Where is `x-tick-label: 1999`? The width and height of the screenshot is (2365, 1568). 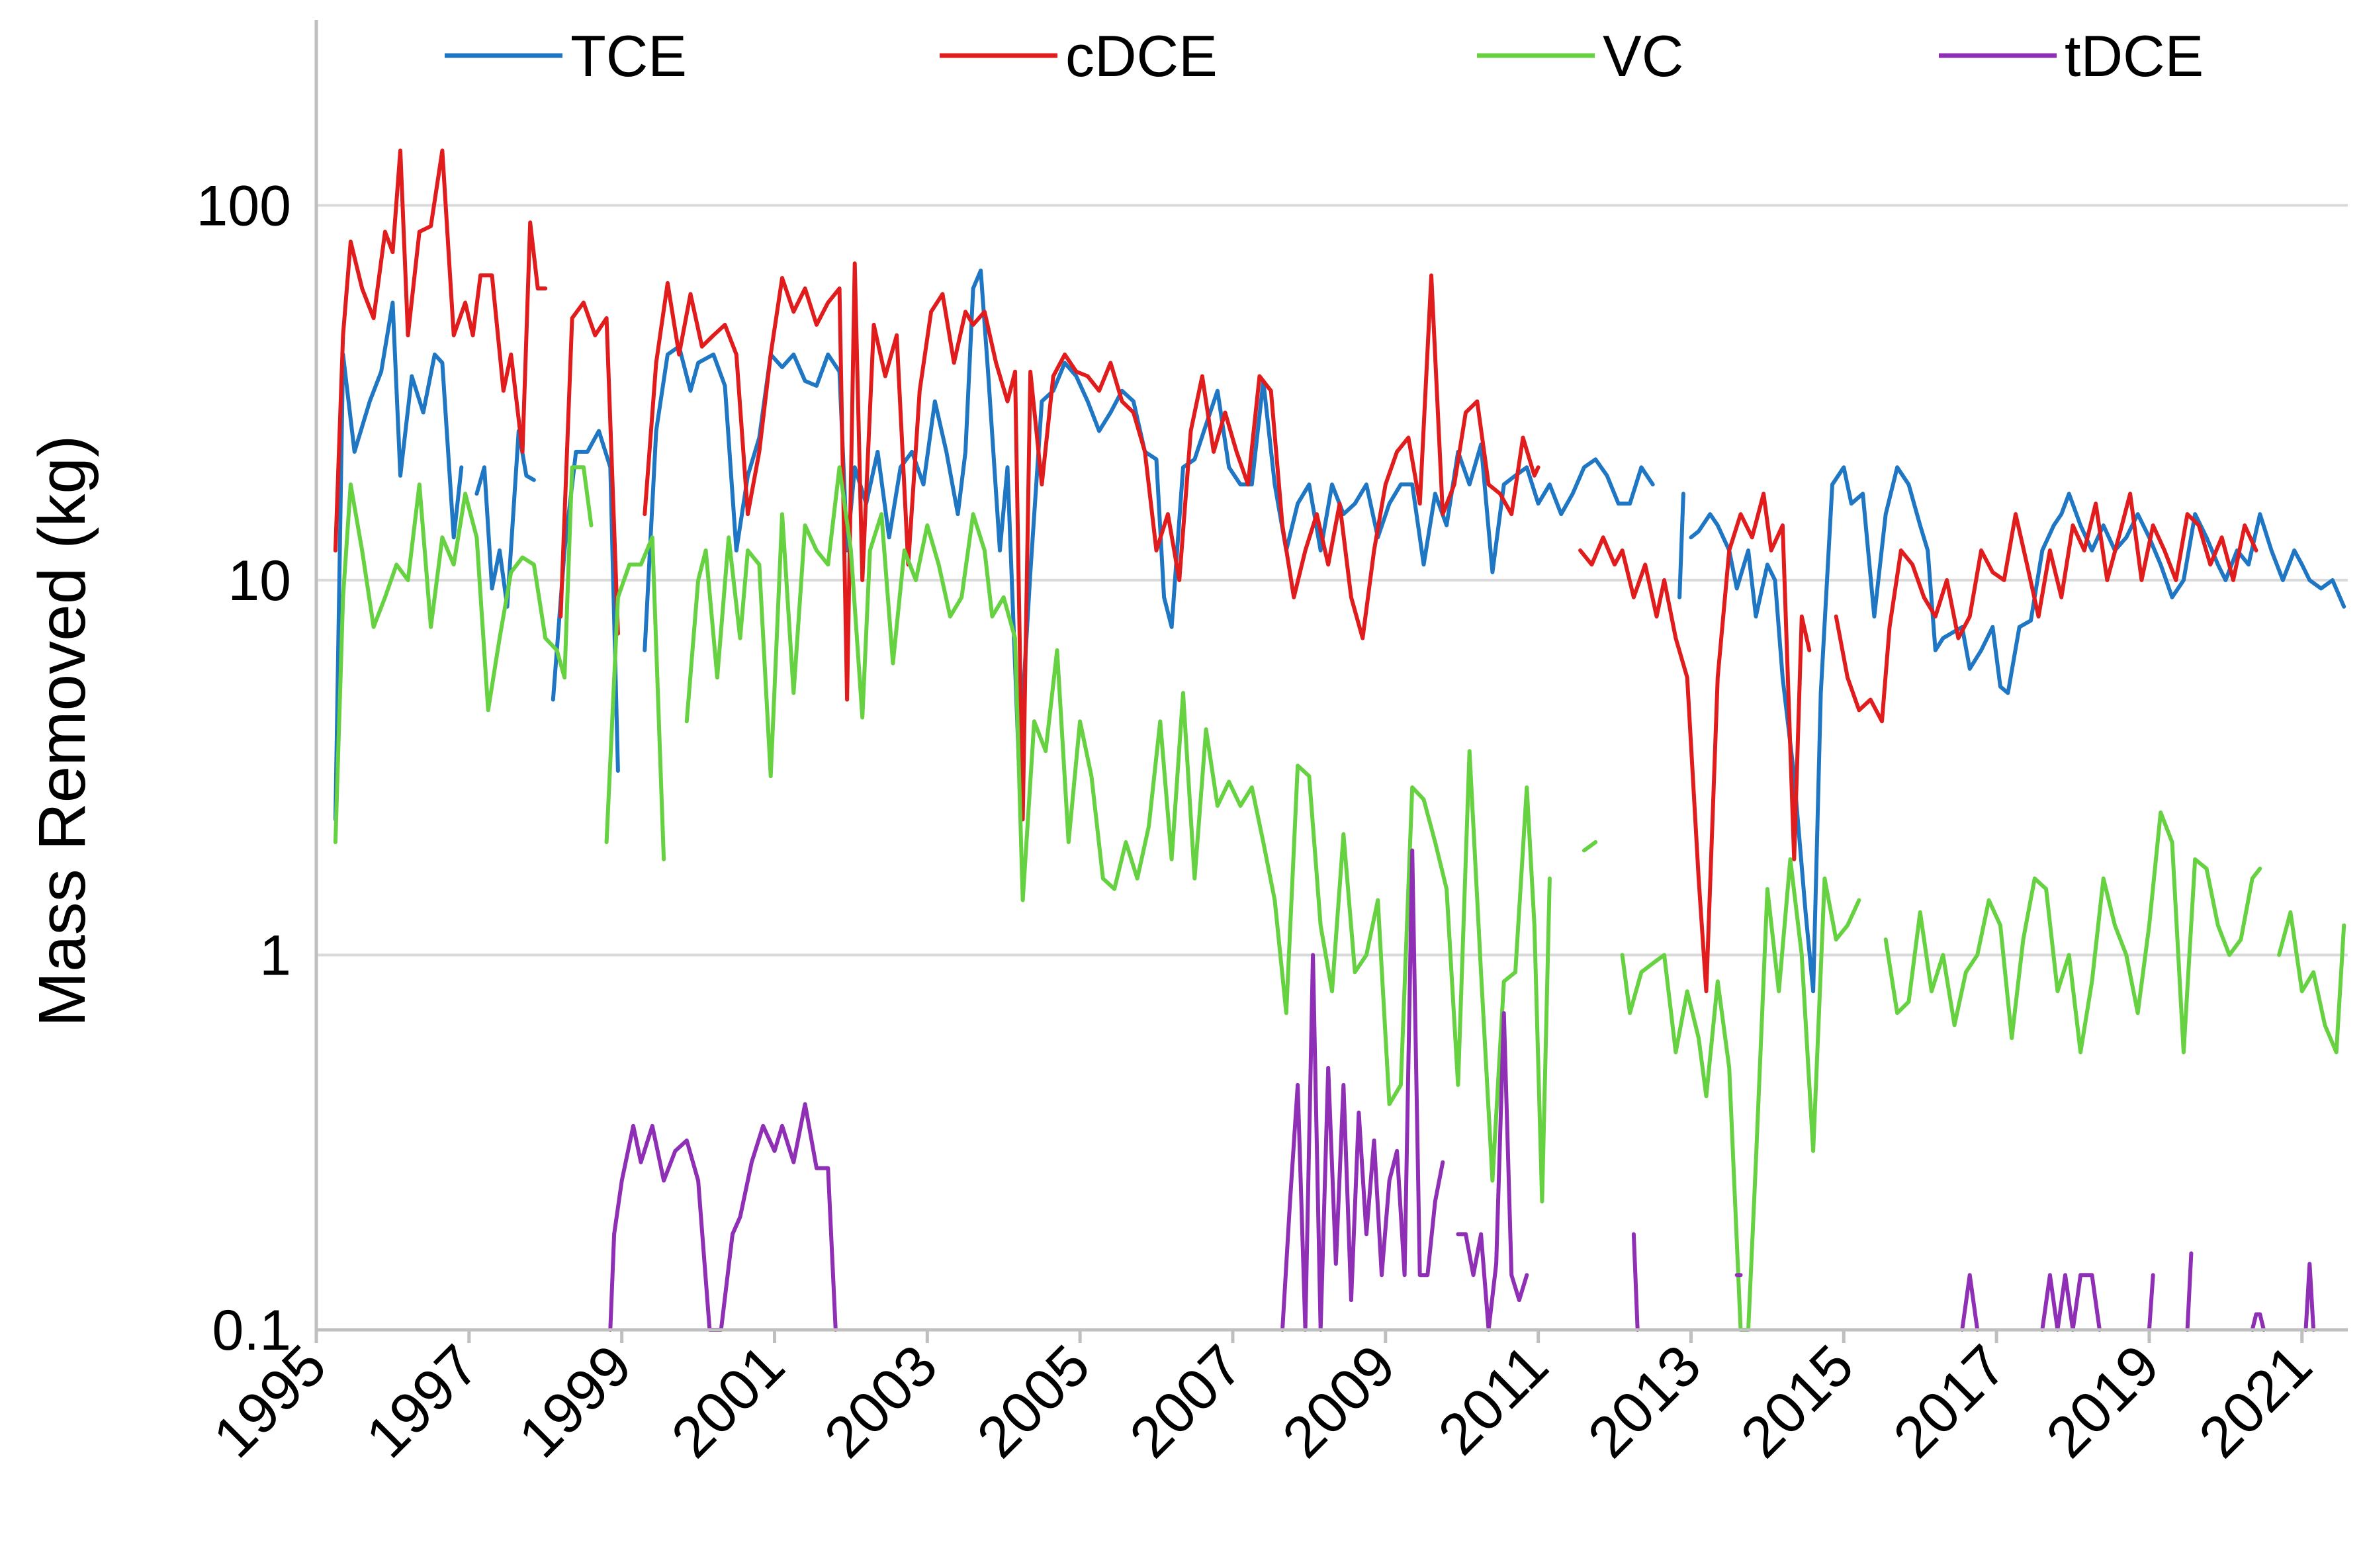
x-tick-label: 1999 is located at coordinates (575, 1401).